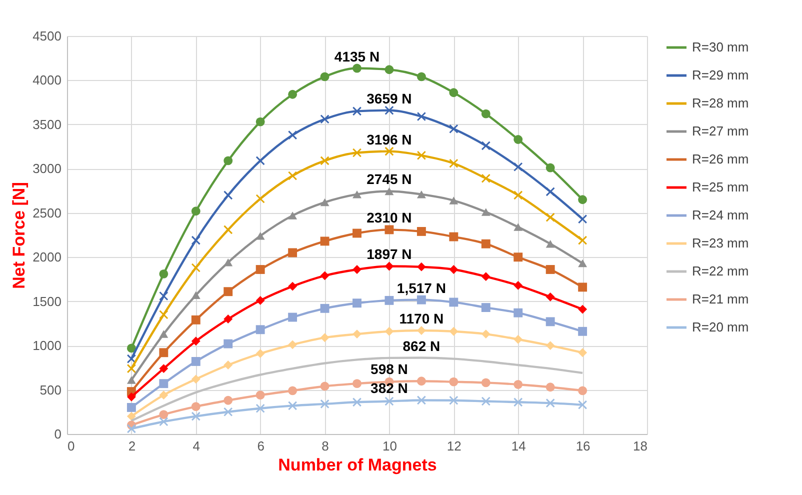 The image size is (802, 495). I want to click on y-axis-title: Net Force [N], so click(19, 235).